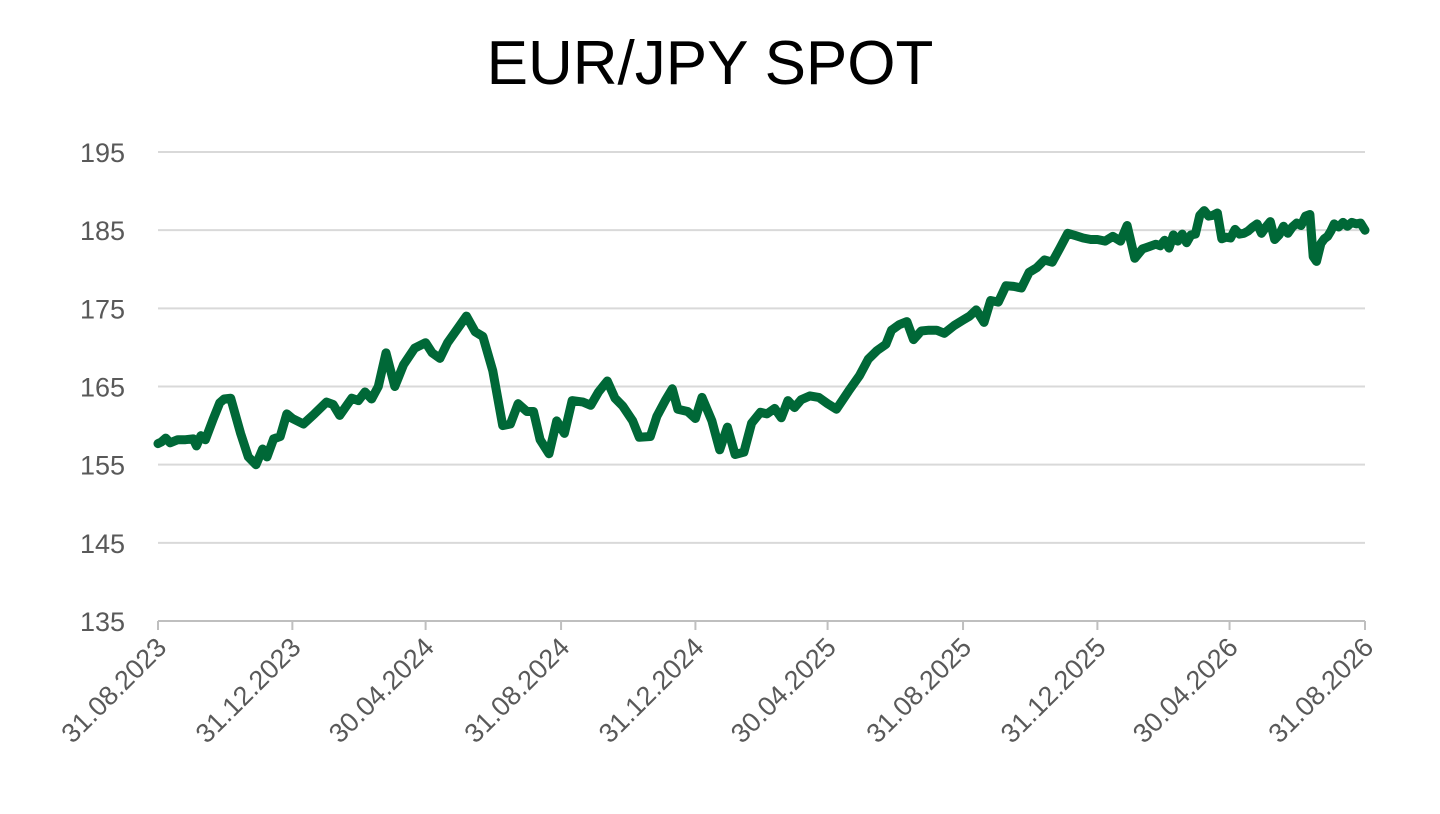  I want to click on x-tick-label: 30.04.2026, so click(1185, 690).